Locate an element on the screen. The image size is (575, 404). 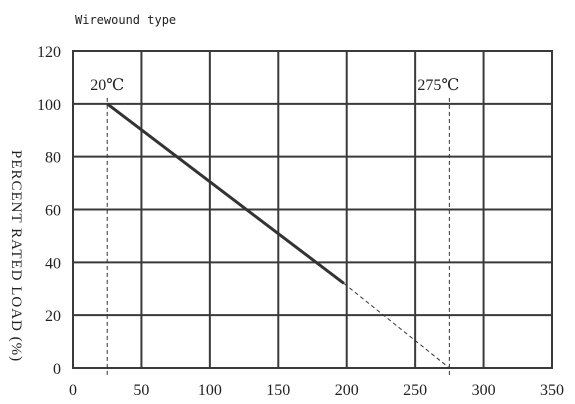
reference-label: 20℃ is located at coordinates (107, 85).